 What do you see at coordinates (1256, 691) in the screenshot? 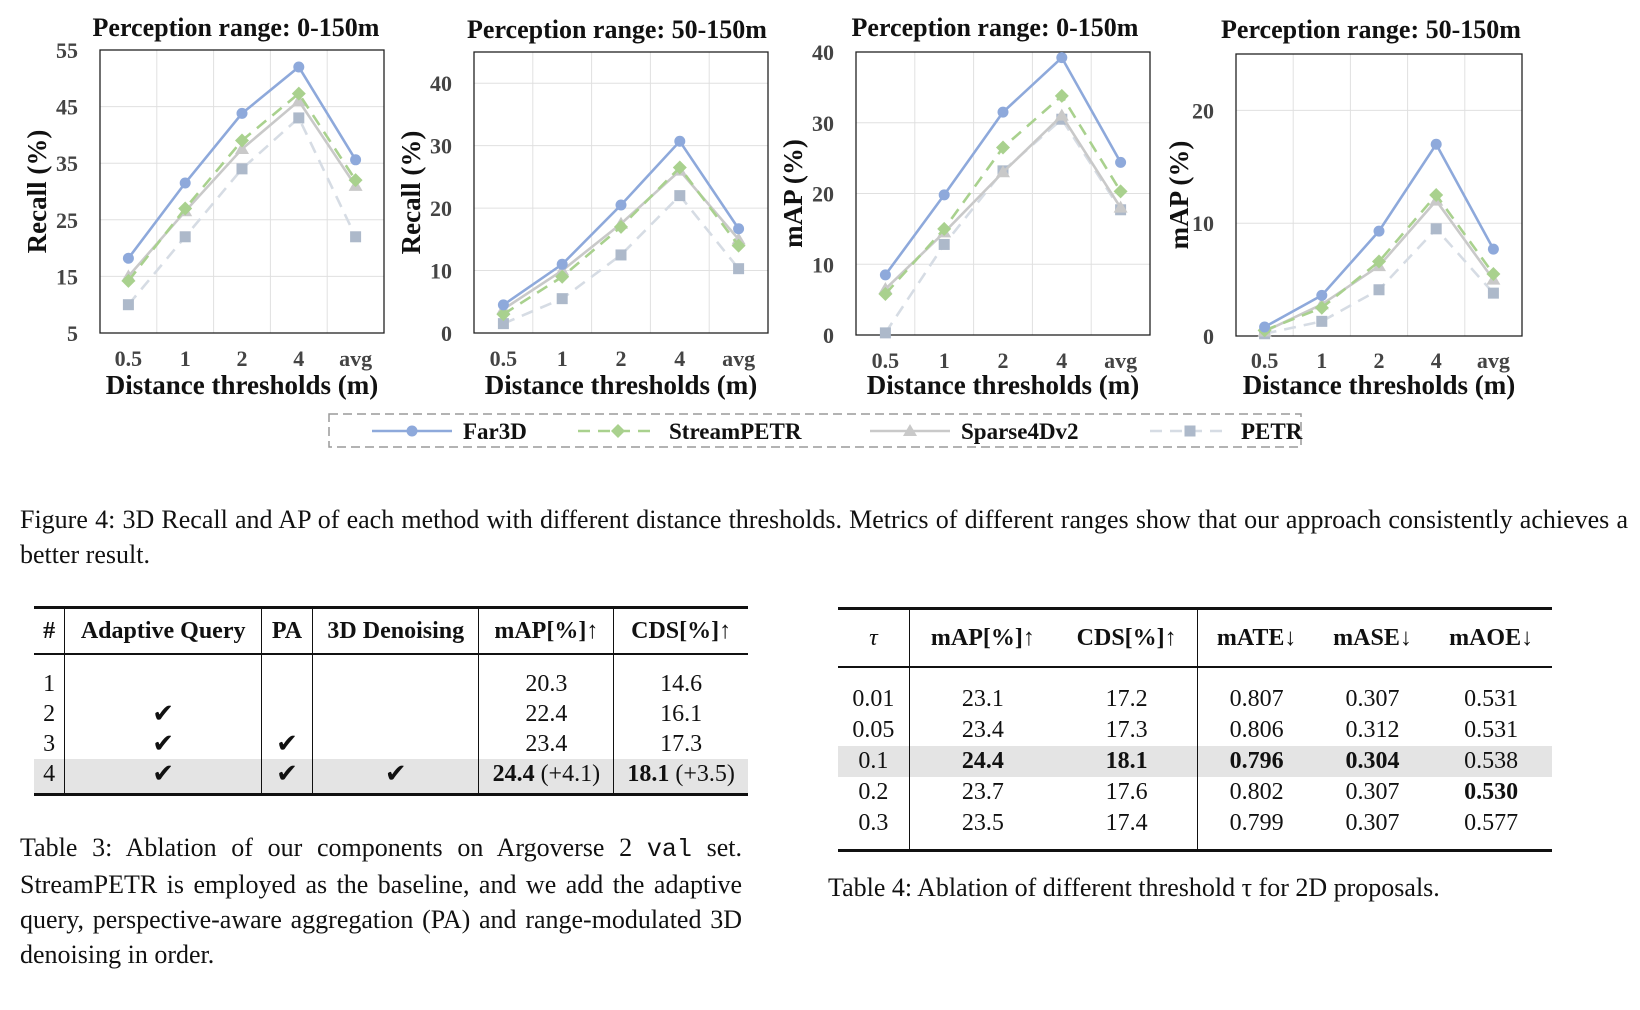
I see `mate-cell: 0.807` at bounding box center [1256, 691].